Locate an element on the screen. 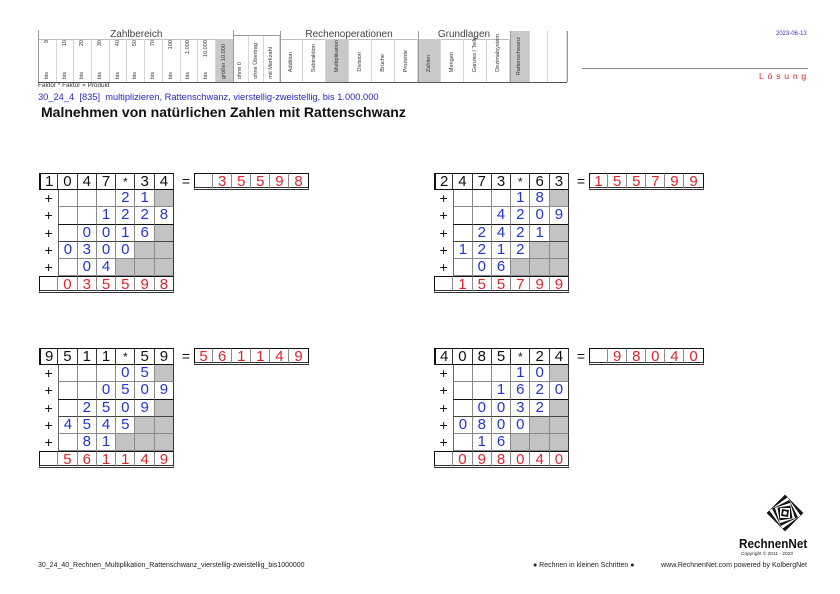  partial-digit: 8 is located at coordinates (482, 425).